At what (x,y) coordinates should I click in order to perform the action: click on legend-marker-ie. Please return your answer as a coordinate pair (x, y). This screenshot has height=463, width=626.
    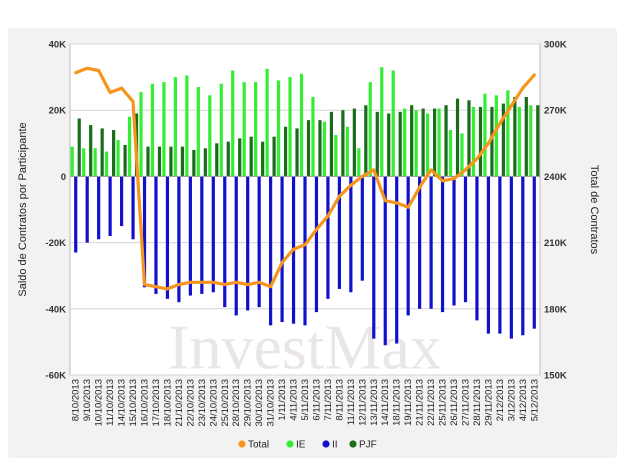
    Looking at the image, I should click on (290, 444).